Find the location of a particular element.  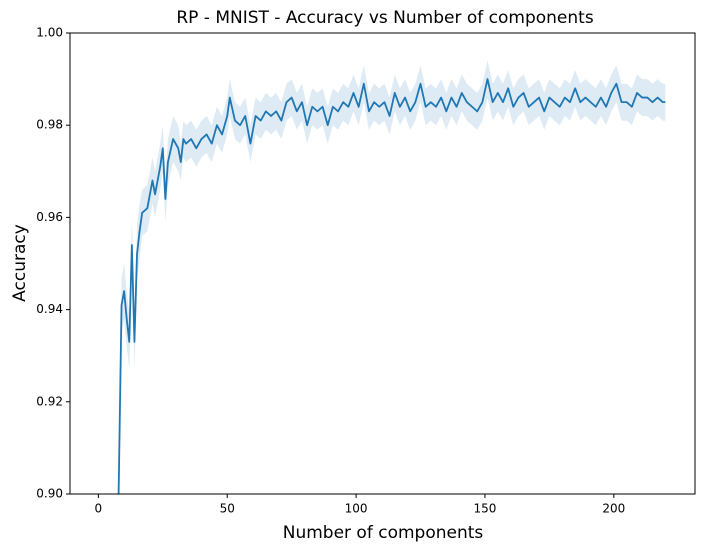

x-axis-label: Number of components is located at coordinates (383, 533).